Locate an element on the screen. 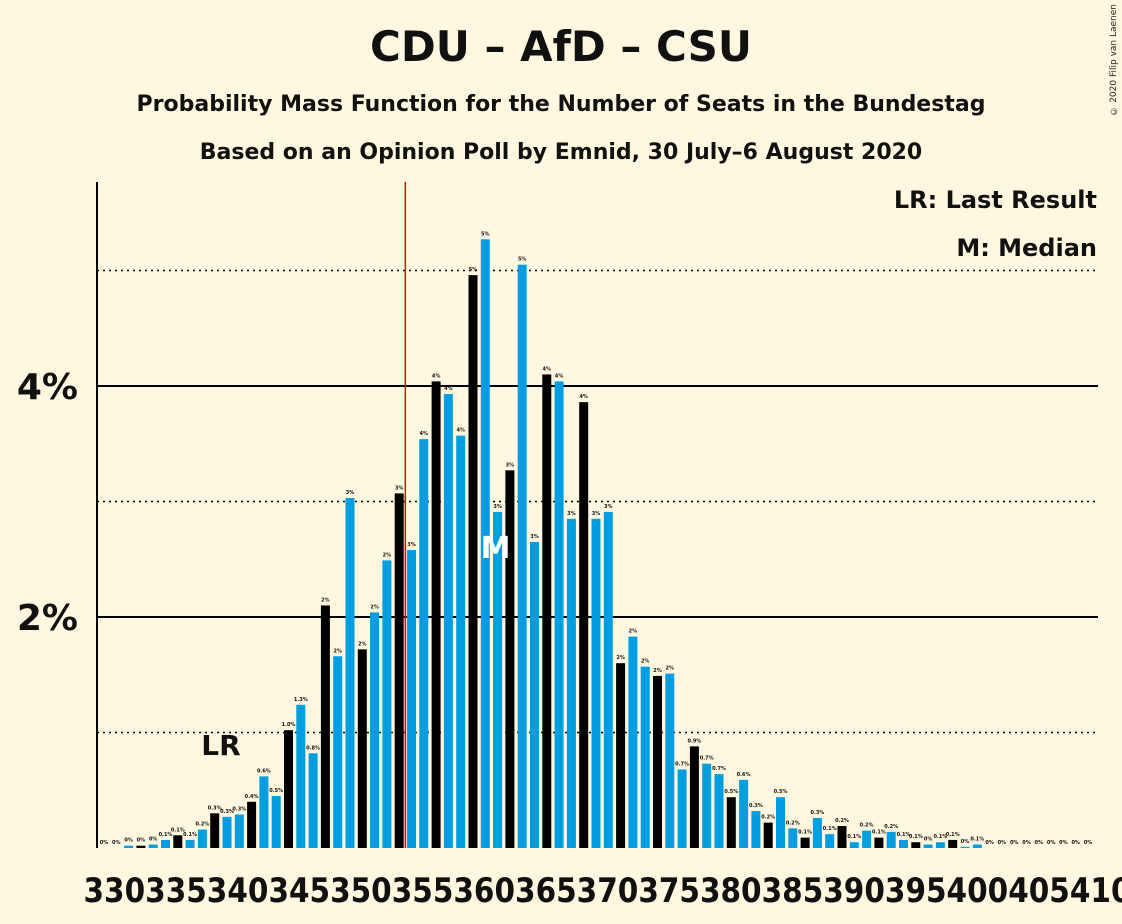 The width and height of the screenshot is (1122, 924). y-tick-label: 4% is located at coordinates (47, 387).